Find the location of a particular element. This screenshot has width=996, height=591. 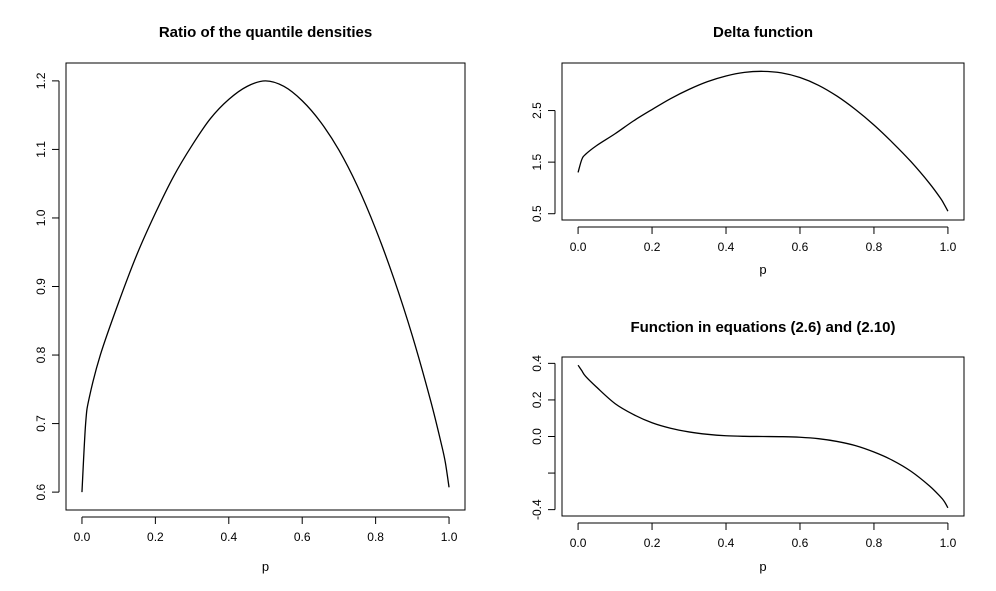

y-tick-label: 1.5 is located at coordinates (537, 161).